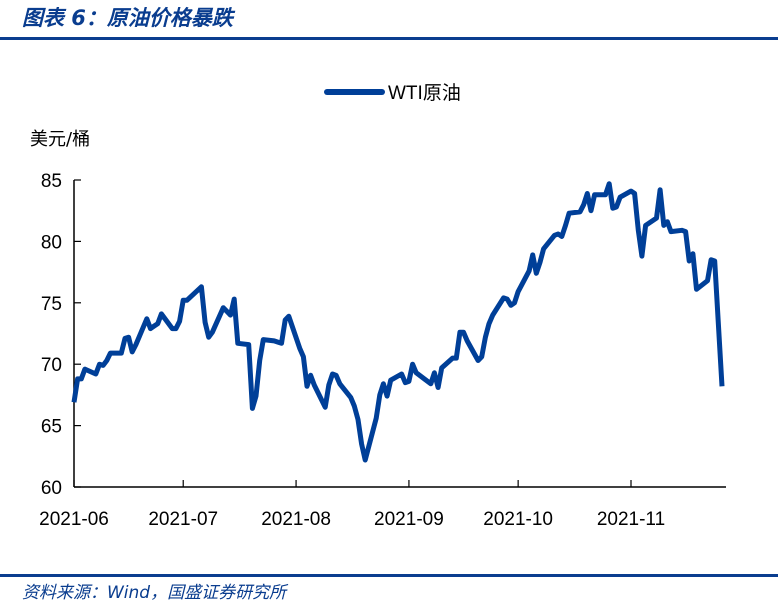  Describe the element at coordinates (51, 181) in the screenshot. I see `y-tick-label: 85` at that location.